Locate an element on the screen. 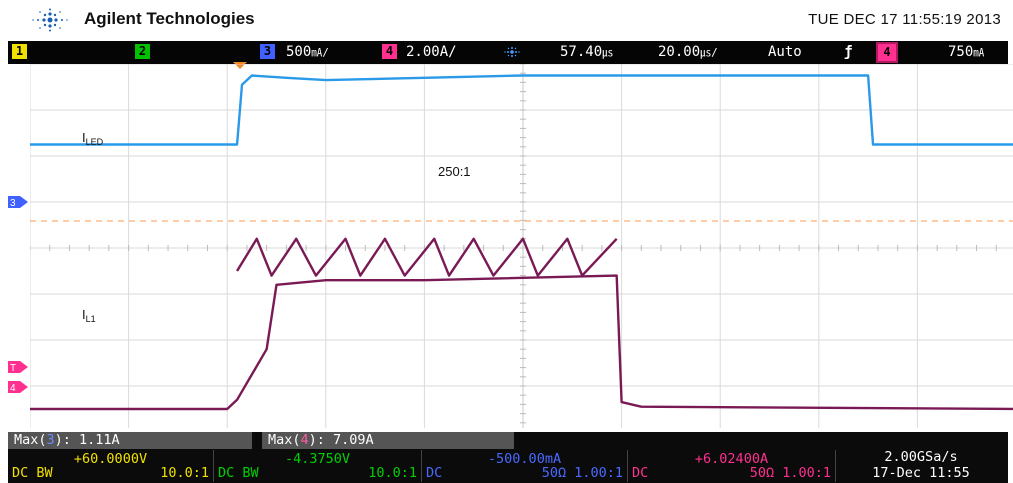  trigger-level-unit: ㎃ is located at coordinates (979, 52).